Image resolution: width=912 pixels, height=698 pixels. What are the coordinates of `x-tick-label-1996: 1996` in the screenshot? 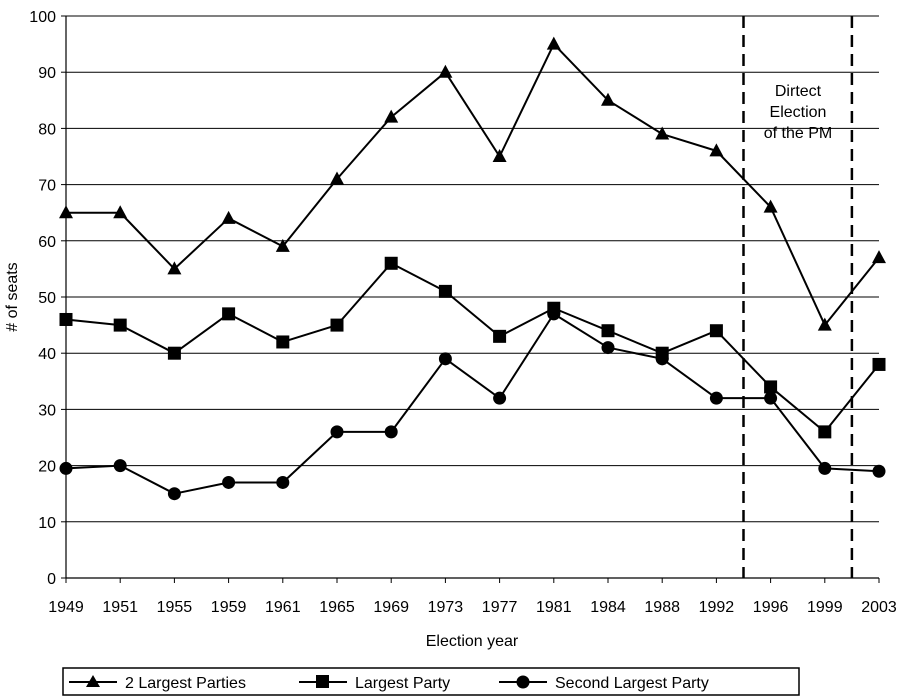 It's located at (771, 607).